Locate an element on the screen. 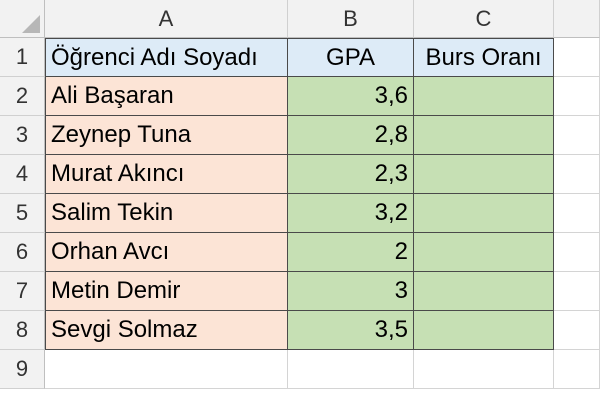  cell-d8 is located at coordinates (577, 330).